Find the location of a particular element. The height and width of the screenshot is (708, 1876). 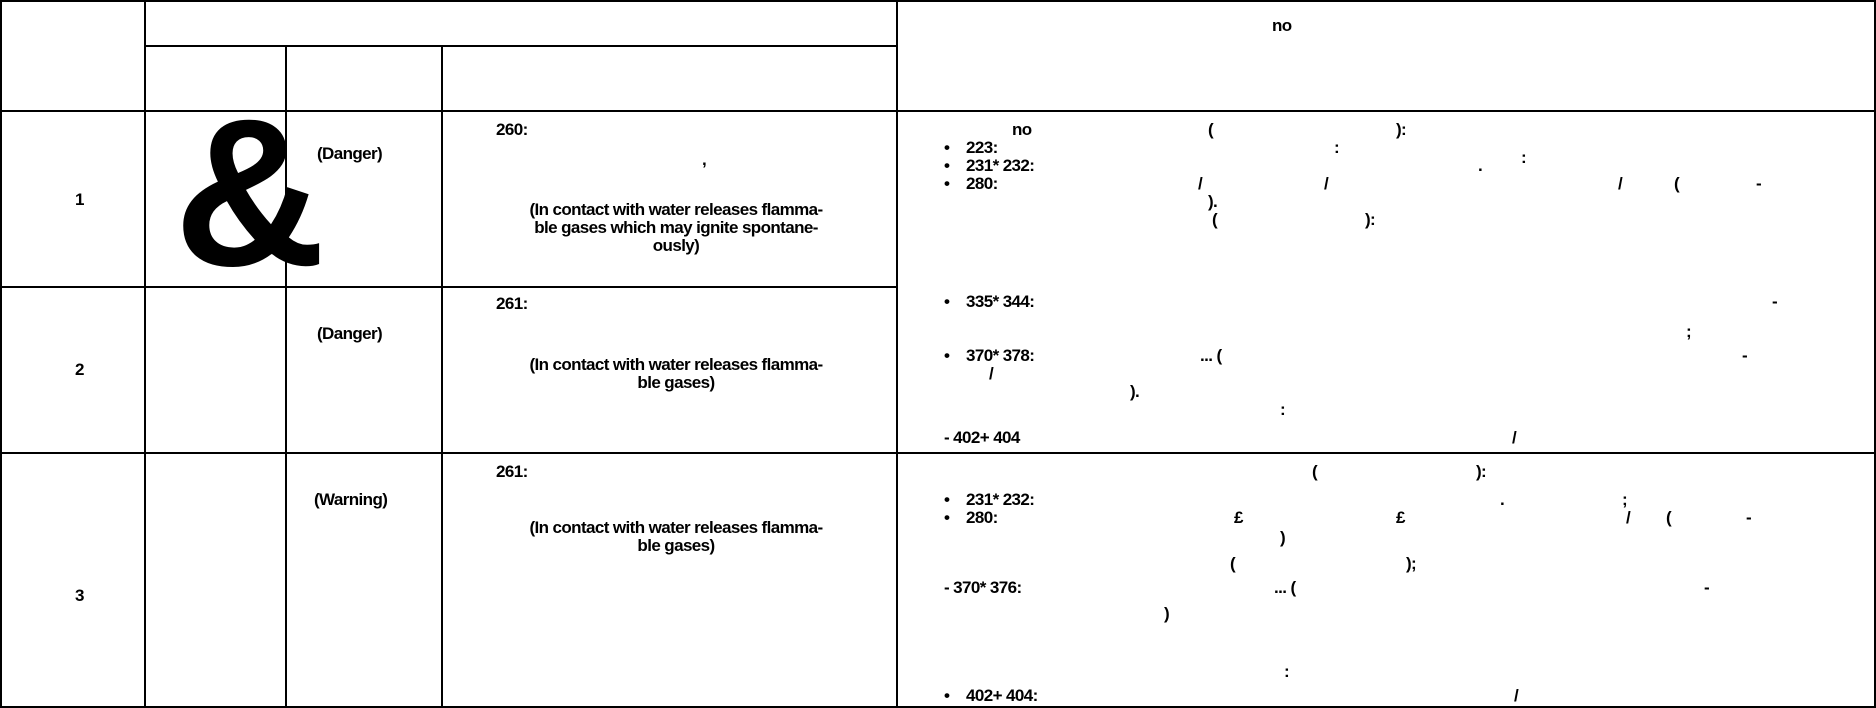

p3-b3-ellipsis: ... ( is located at coordinates (1285, 587).